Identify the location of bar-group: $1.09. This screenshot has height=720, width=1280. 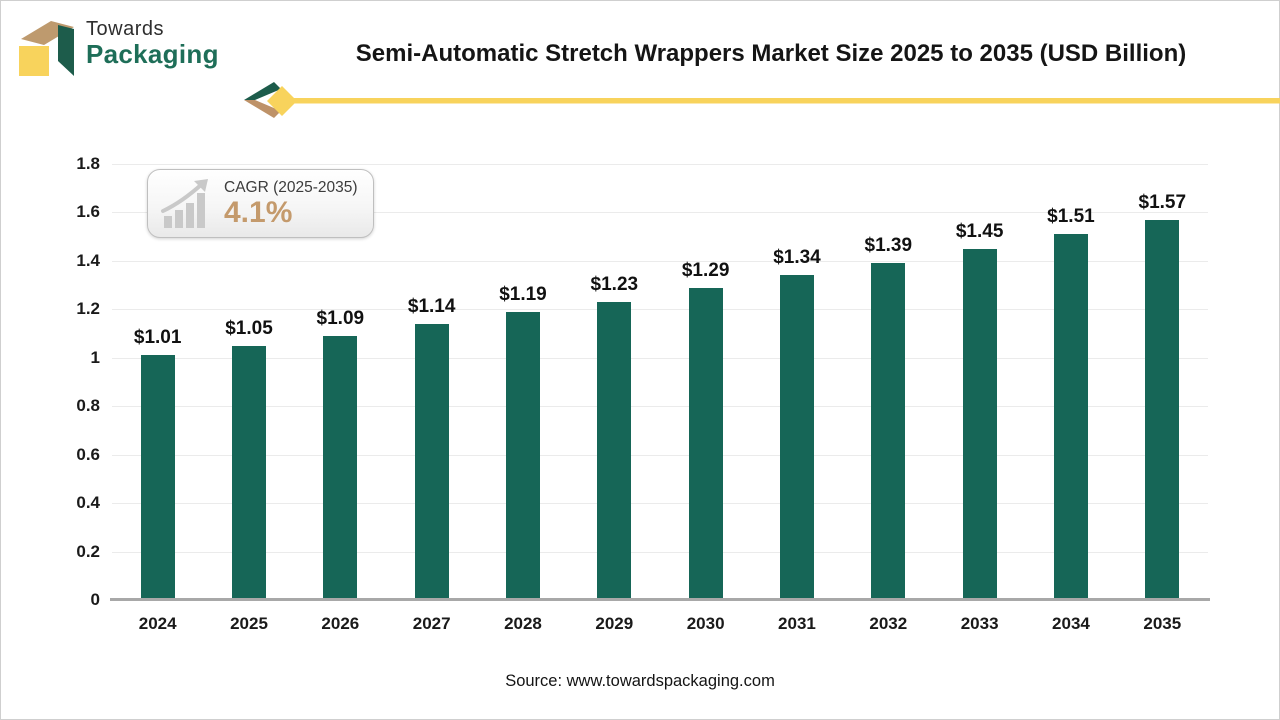
(340, 454).